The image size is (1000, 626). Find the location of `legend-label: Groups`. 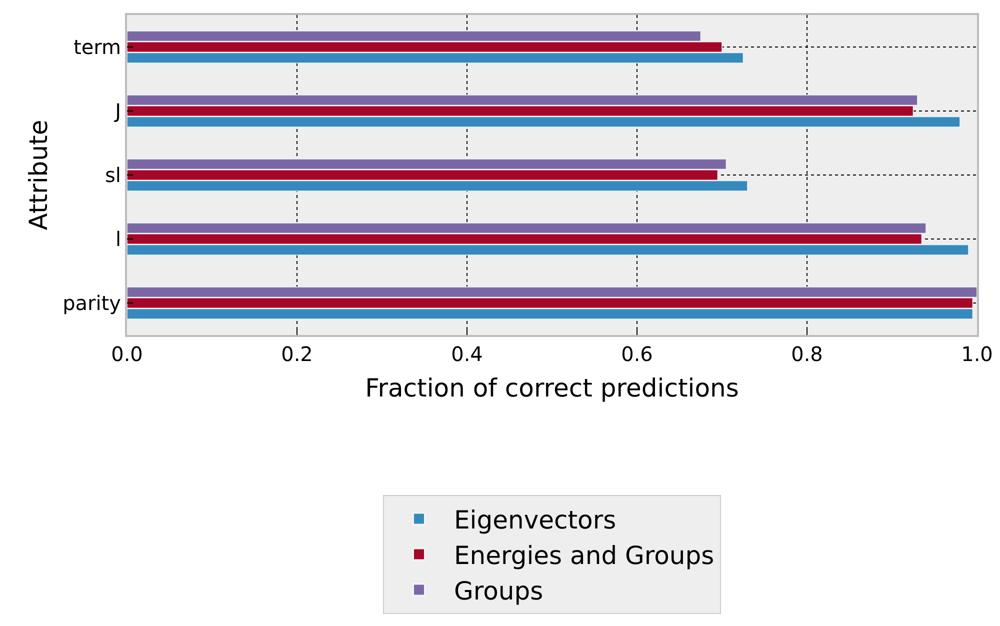

legend-label: Groups is located at coordinates (499, 591).